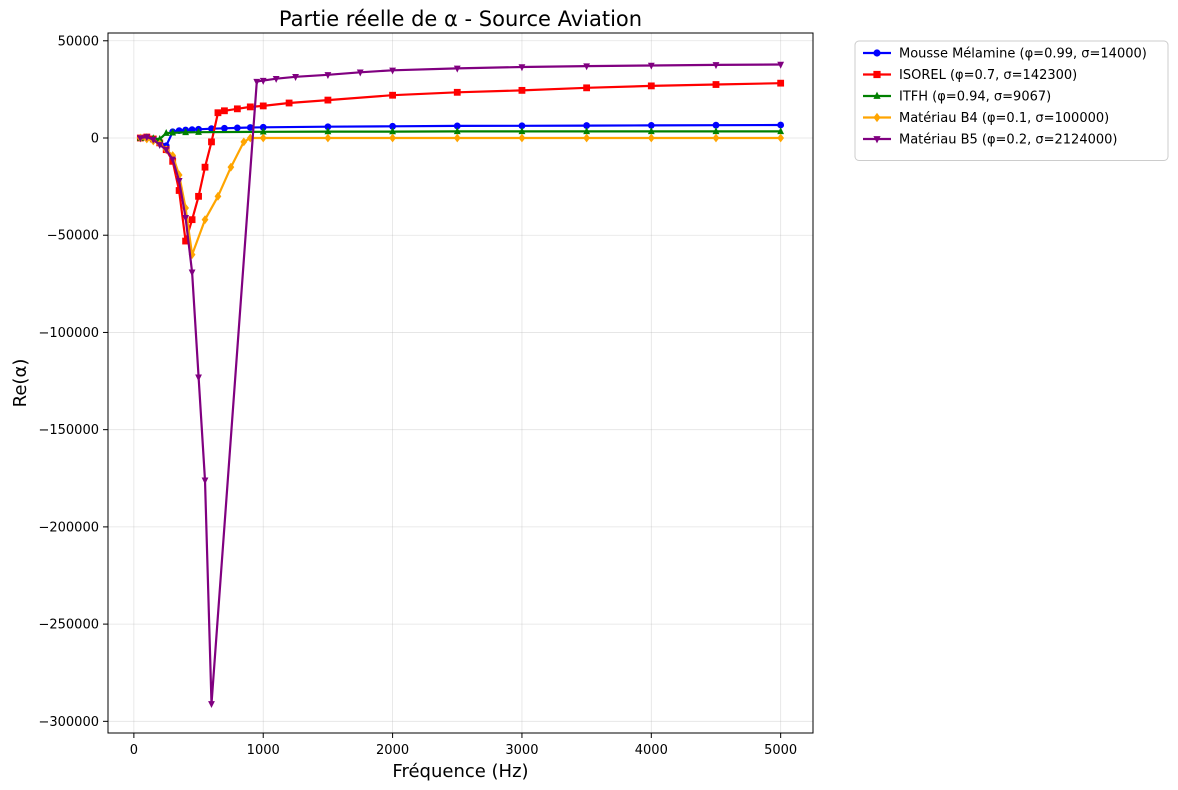  What do you see at coordinates (1008, 140) in the screenshot?
I see `legend-label: Matériau B5 (φ=0.2, σ=2124000)` at bounding box center [1008, 140].